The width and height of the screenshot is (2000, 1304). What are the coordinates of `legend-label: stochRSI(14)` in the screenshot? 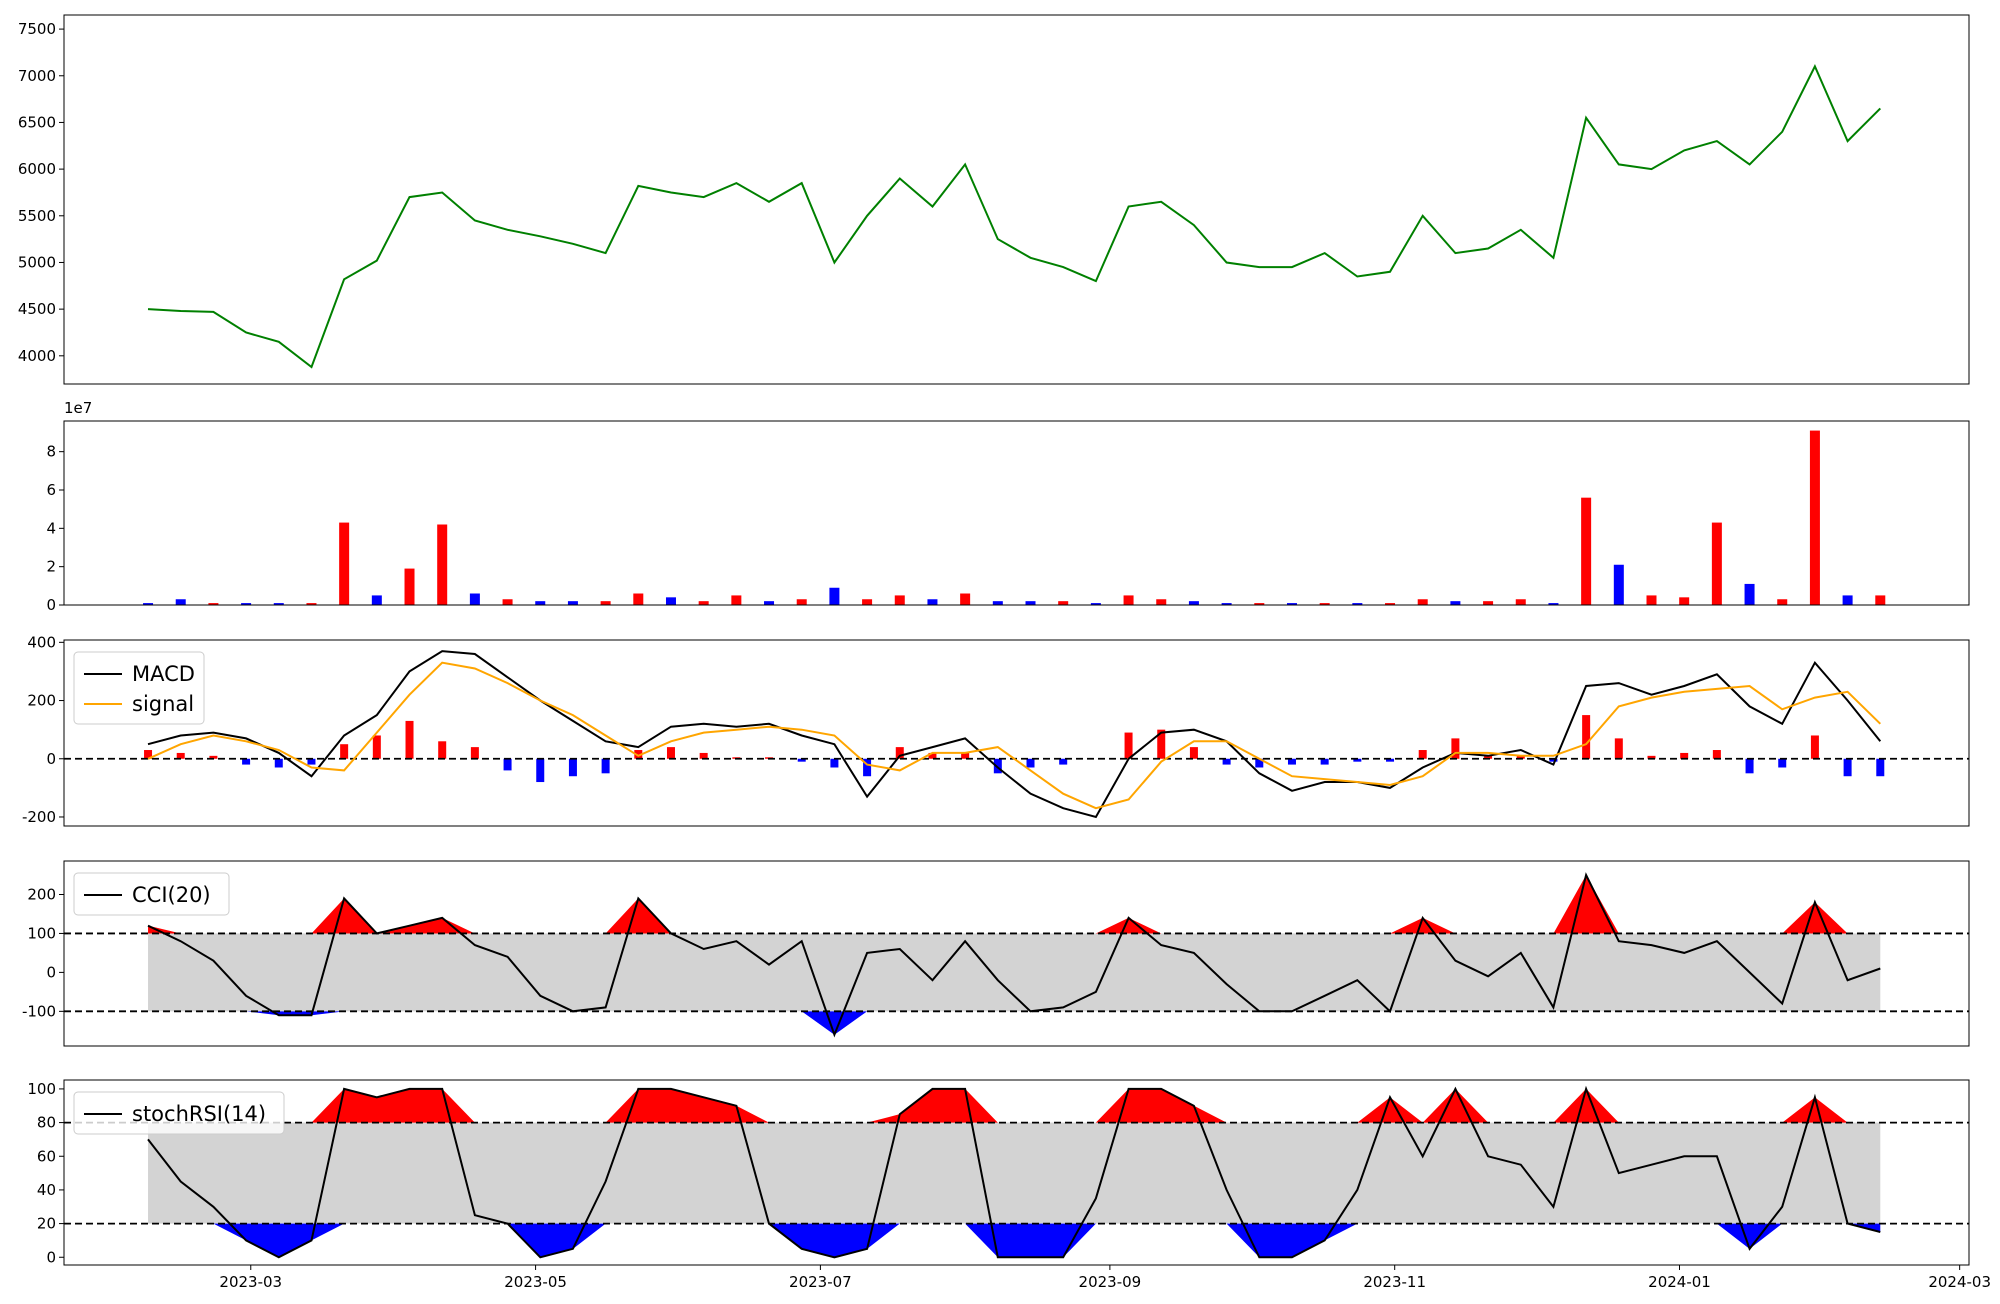 It's located at (199, 1114).